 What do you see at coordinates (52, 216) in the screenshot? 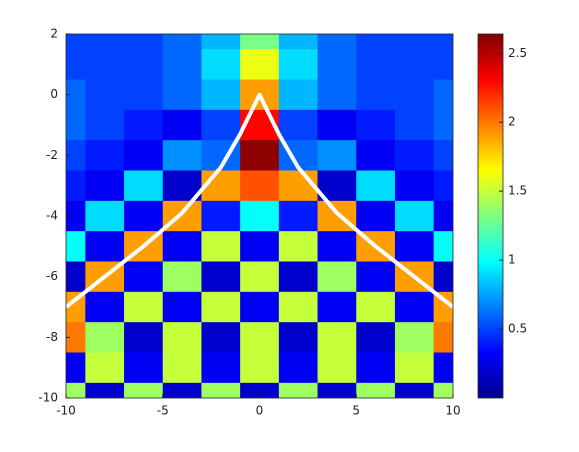
I see `y-tick-label: -4` at bounding box center [52, 216].